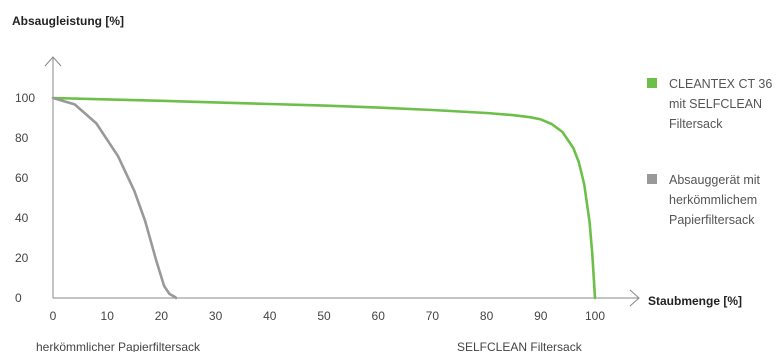  What do you see at coordinates (433, 316) in the screenshot?
I see `x-tick-label: 70` at bounding box center [433, 316].